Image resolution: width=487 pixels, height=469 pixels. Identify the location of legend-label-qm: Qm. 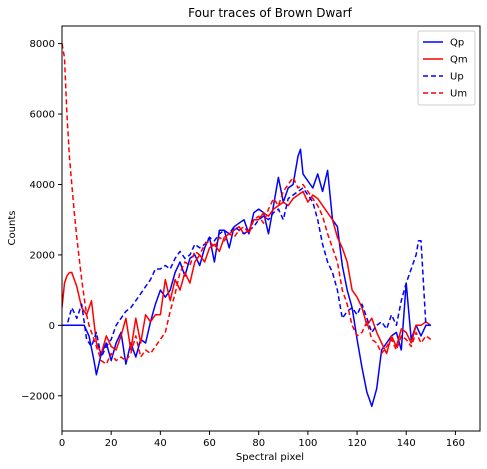
(459, 60).